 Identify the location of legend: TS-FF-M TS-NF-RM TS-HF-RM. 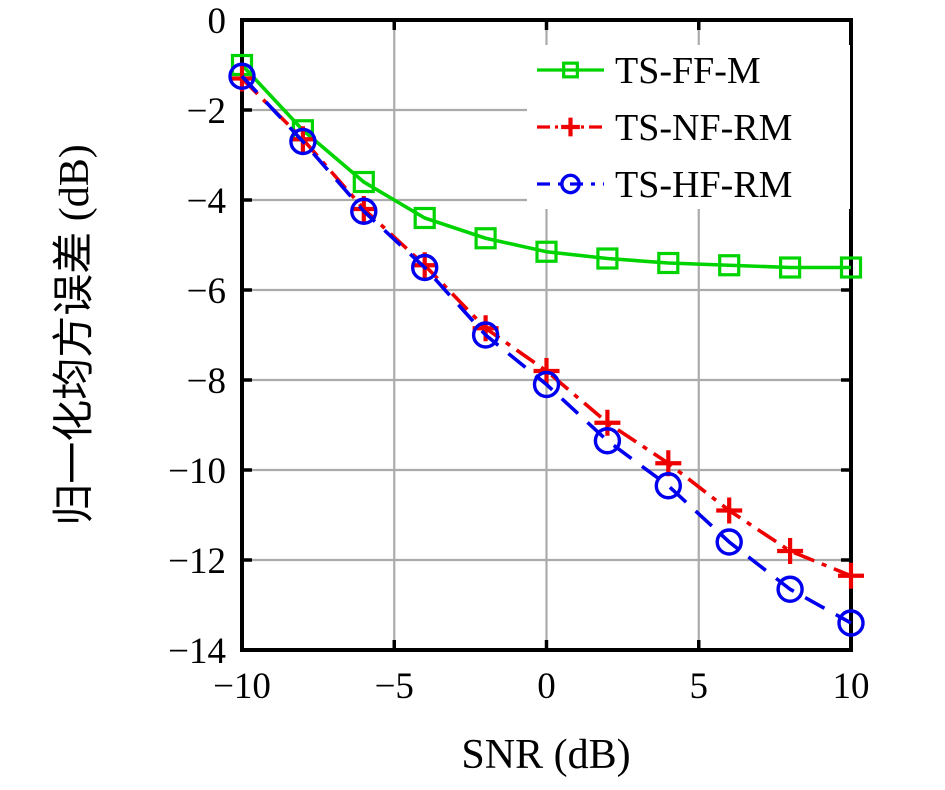
(688, 127).